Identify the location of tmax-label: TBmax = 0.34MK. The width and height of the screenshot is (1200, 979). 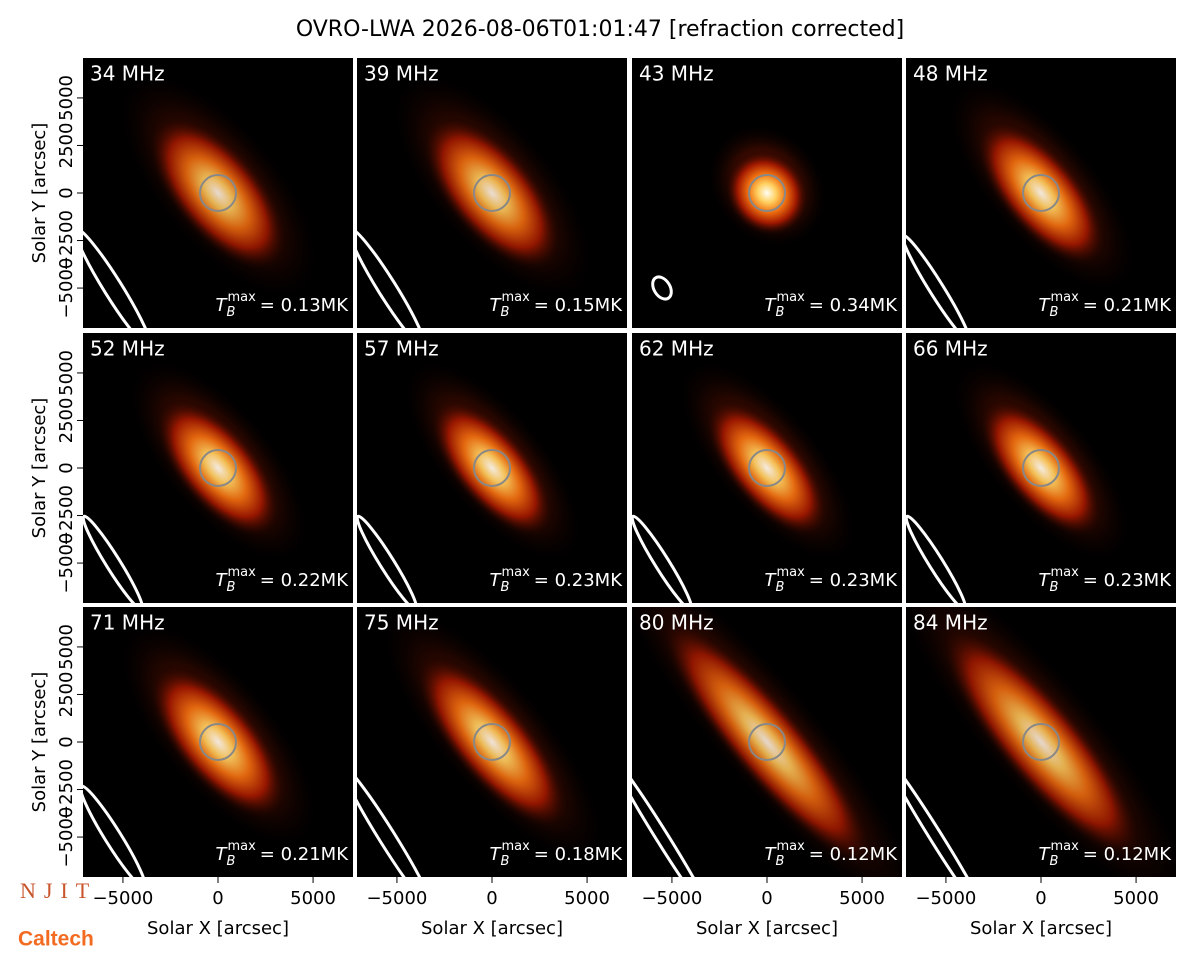
(832, 305).